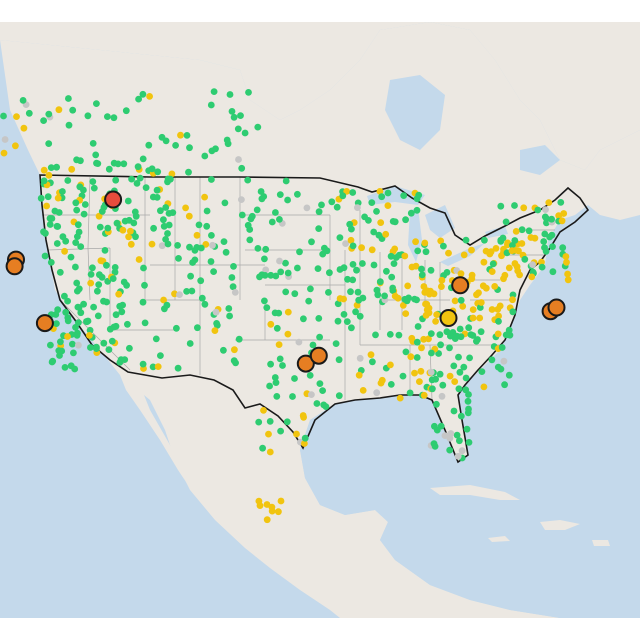 The width and height of the screenshot is (640, 640). I want to click on monitor-marker-usg, so click(318, 355).